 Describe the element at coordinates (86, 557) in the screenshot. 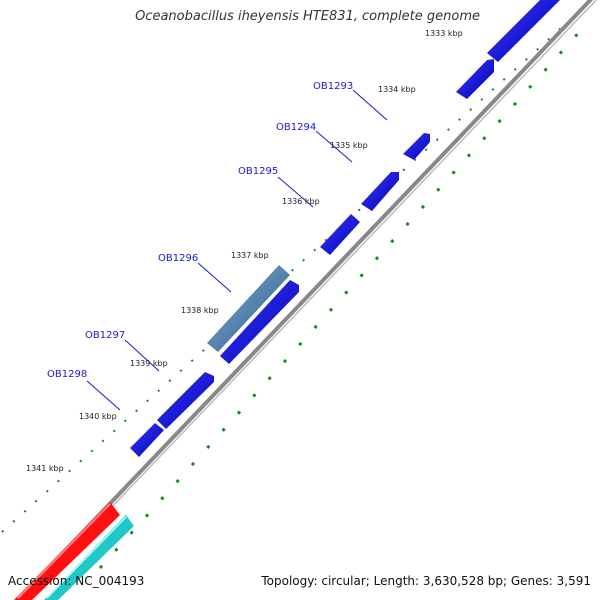

I see `feature-cyan-highlight` at that location.